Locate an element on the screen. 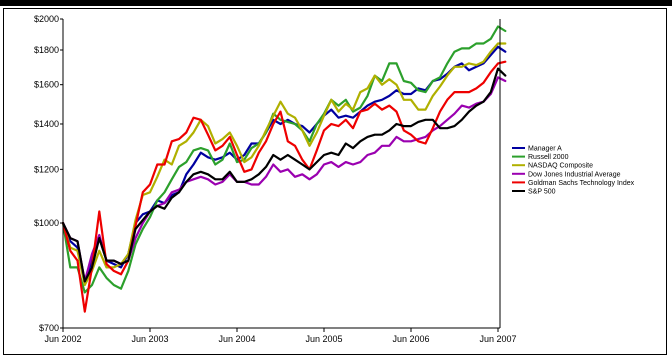  x-tick-label: Jun 2003 is located at coordinates (149, 339).